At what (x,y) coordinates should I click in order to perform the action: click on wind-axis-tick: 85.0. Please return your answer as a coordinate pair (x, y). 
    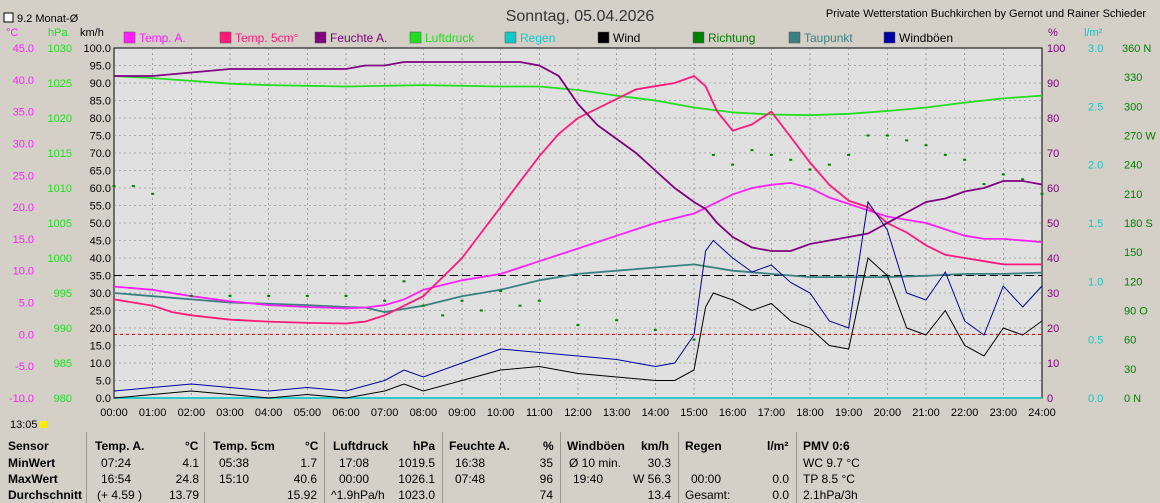
    Looking at the image, I should click on (100, 102).